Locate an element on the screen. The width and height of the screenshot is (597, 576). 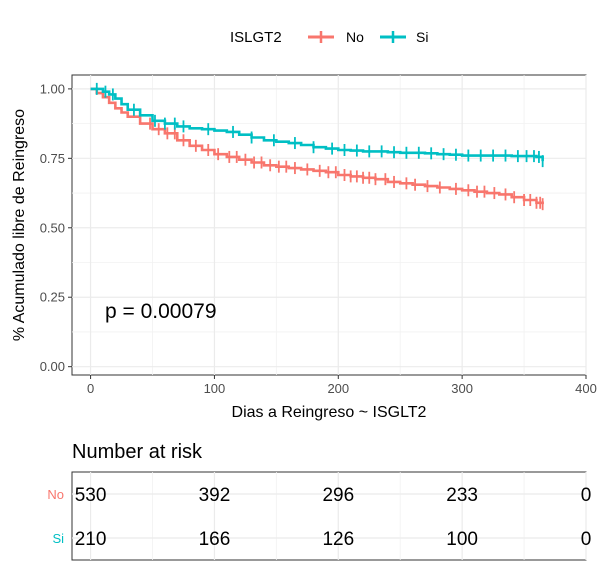
risk-value-si: 210 is located at coordinates (91, 539).